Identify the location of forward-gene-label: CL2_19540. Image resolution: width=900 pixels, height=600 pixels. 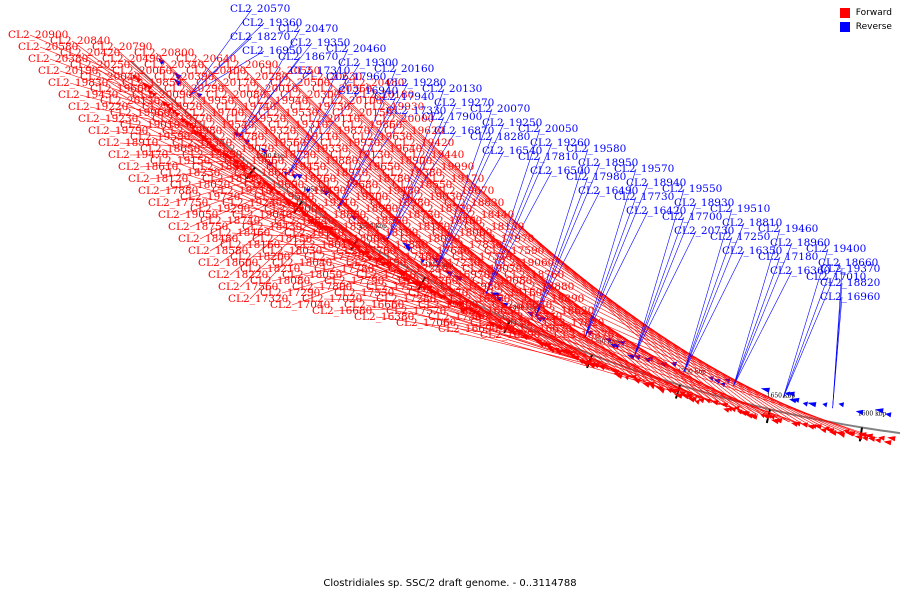
(224, 125).